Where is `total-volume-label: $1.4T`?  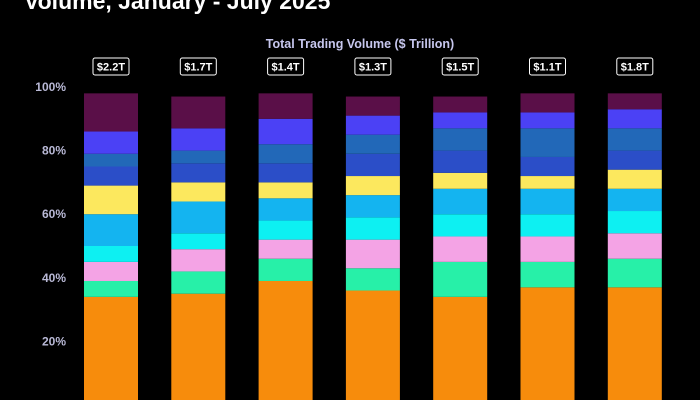 total-volume-label: $1.4T is located at coordinates (286, 68).